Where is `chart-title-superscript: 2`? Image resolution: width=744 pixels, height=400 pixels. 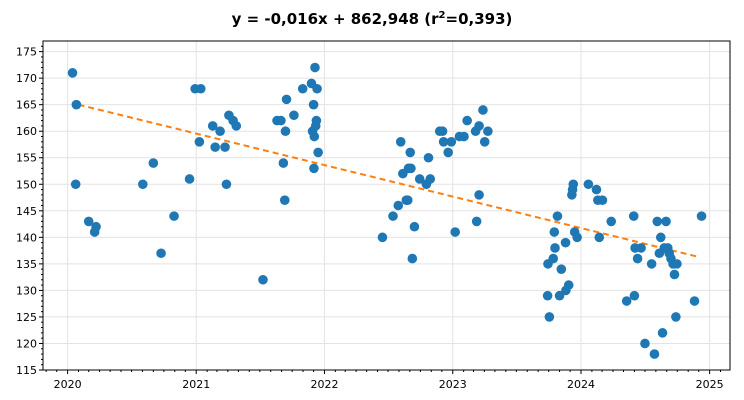 chart-title-superscript: 2 is located at coordinates (442, 15).